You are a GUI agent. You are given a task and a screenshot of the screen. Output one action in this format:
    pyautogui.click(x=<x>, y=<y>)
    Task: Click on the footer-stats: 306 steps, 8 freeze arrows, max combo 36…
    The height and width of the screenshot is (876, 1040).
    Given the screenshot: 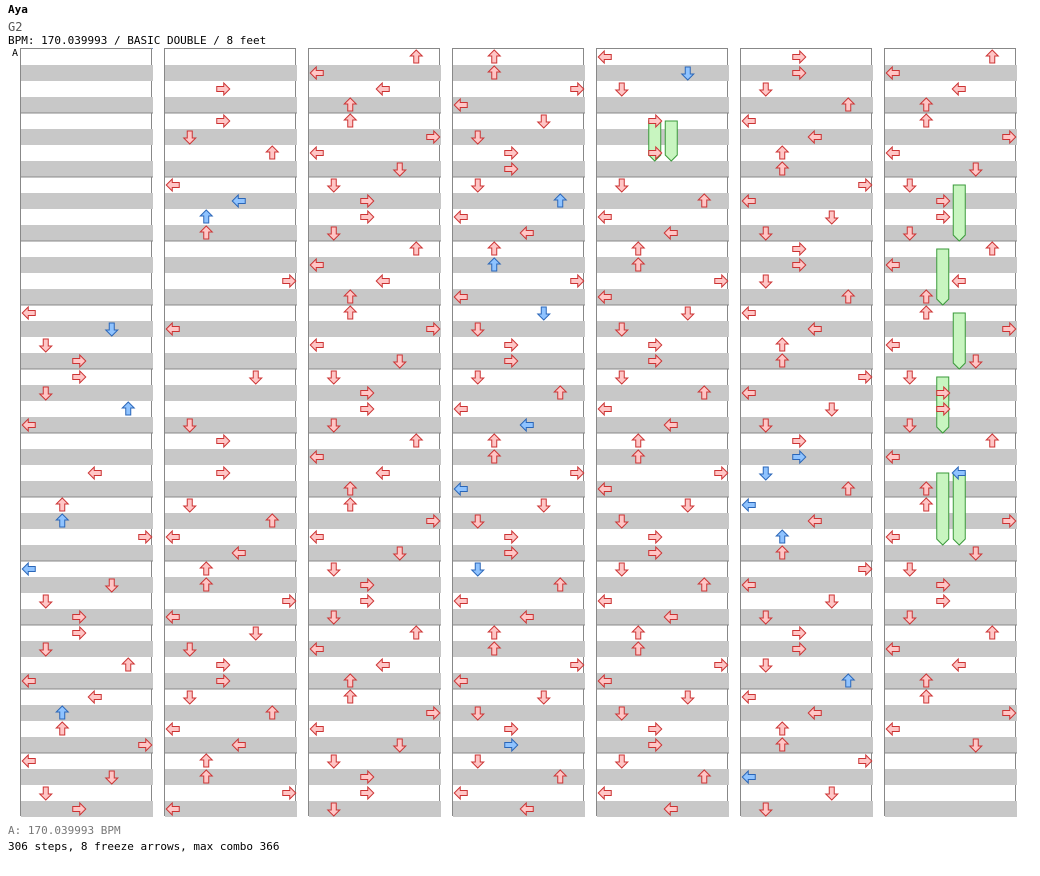 What is the action you would take?
    pyautogui.click(x=144, y=846)
    